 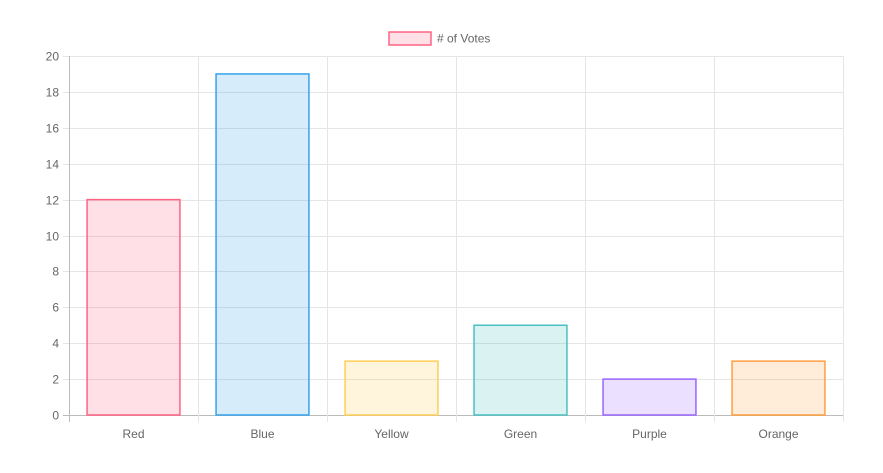 What do you see at coordinates (262, 434) in the screenshot?
I see `x-tick-label: Blue` at bounding box center [262, 434].